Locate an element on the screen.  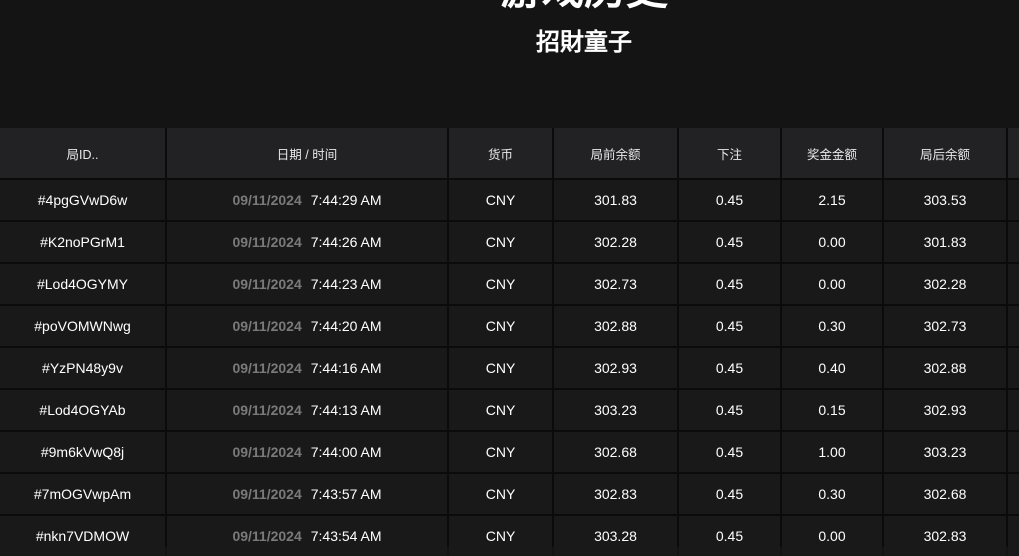
date-time-cell: 09/11/2024 7:44:00 AM is located at coordinates (307, 452).